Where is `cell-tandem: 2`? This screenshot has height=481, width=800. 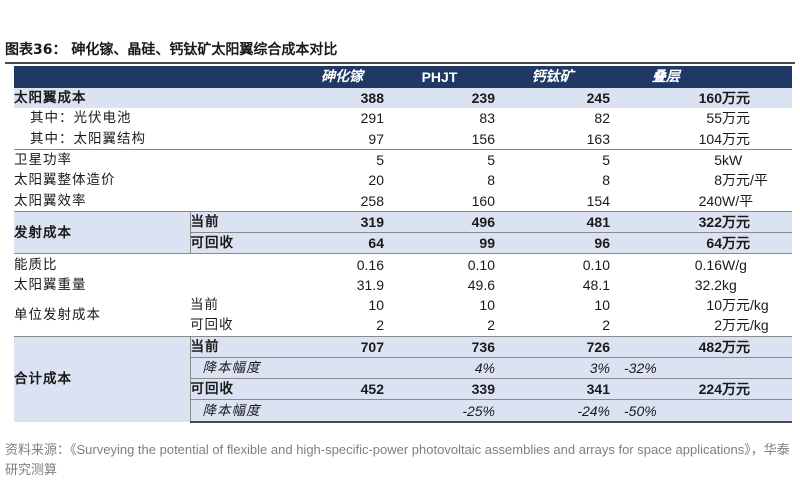
cell-tandem: 2 is located at coordinates (718, 325).